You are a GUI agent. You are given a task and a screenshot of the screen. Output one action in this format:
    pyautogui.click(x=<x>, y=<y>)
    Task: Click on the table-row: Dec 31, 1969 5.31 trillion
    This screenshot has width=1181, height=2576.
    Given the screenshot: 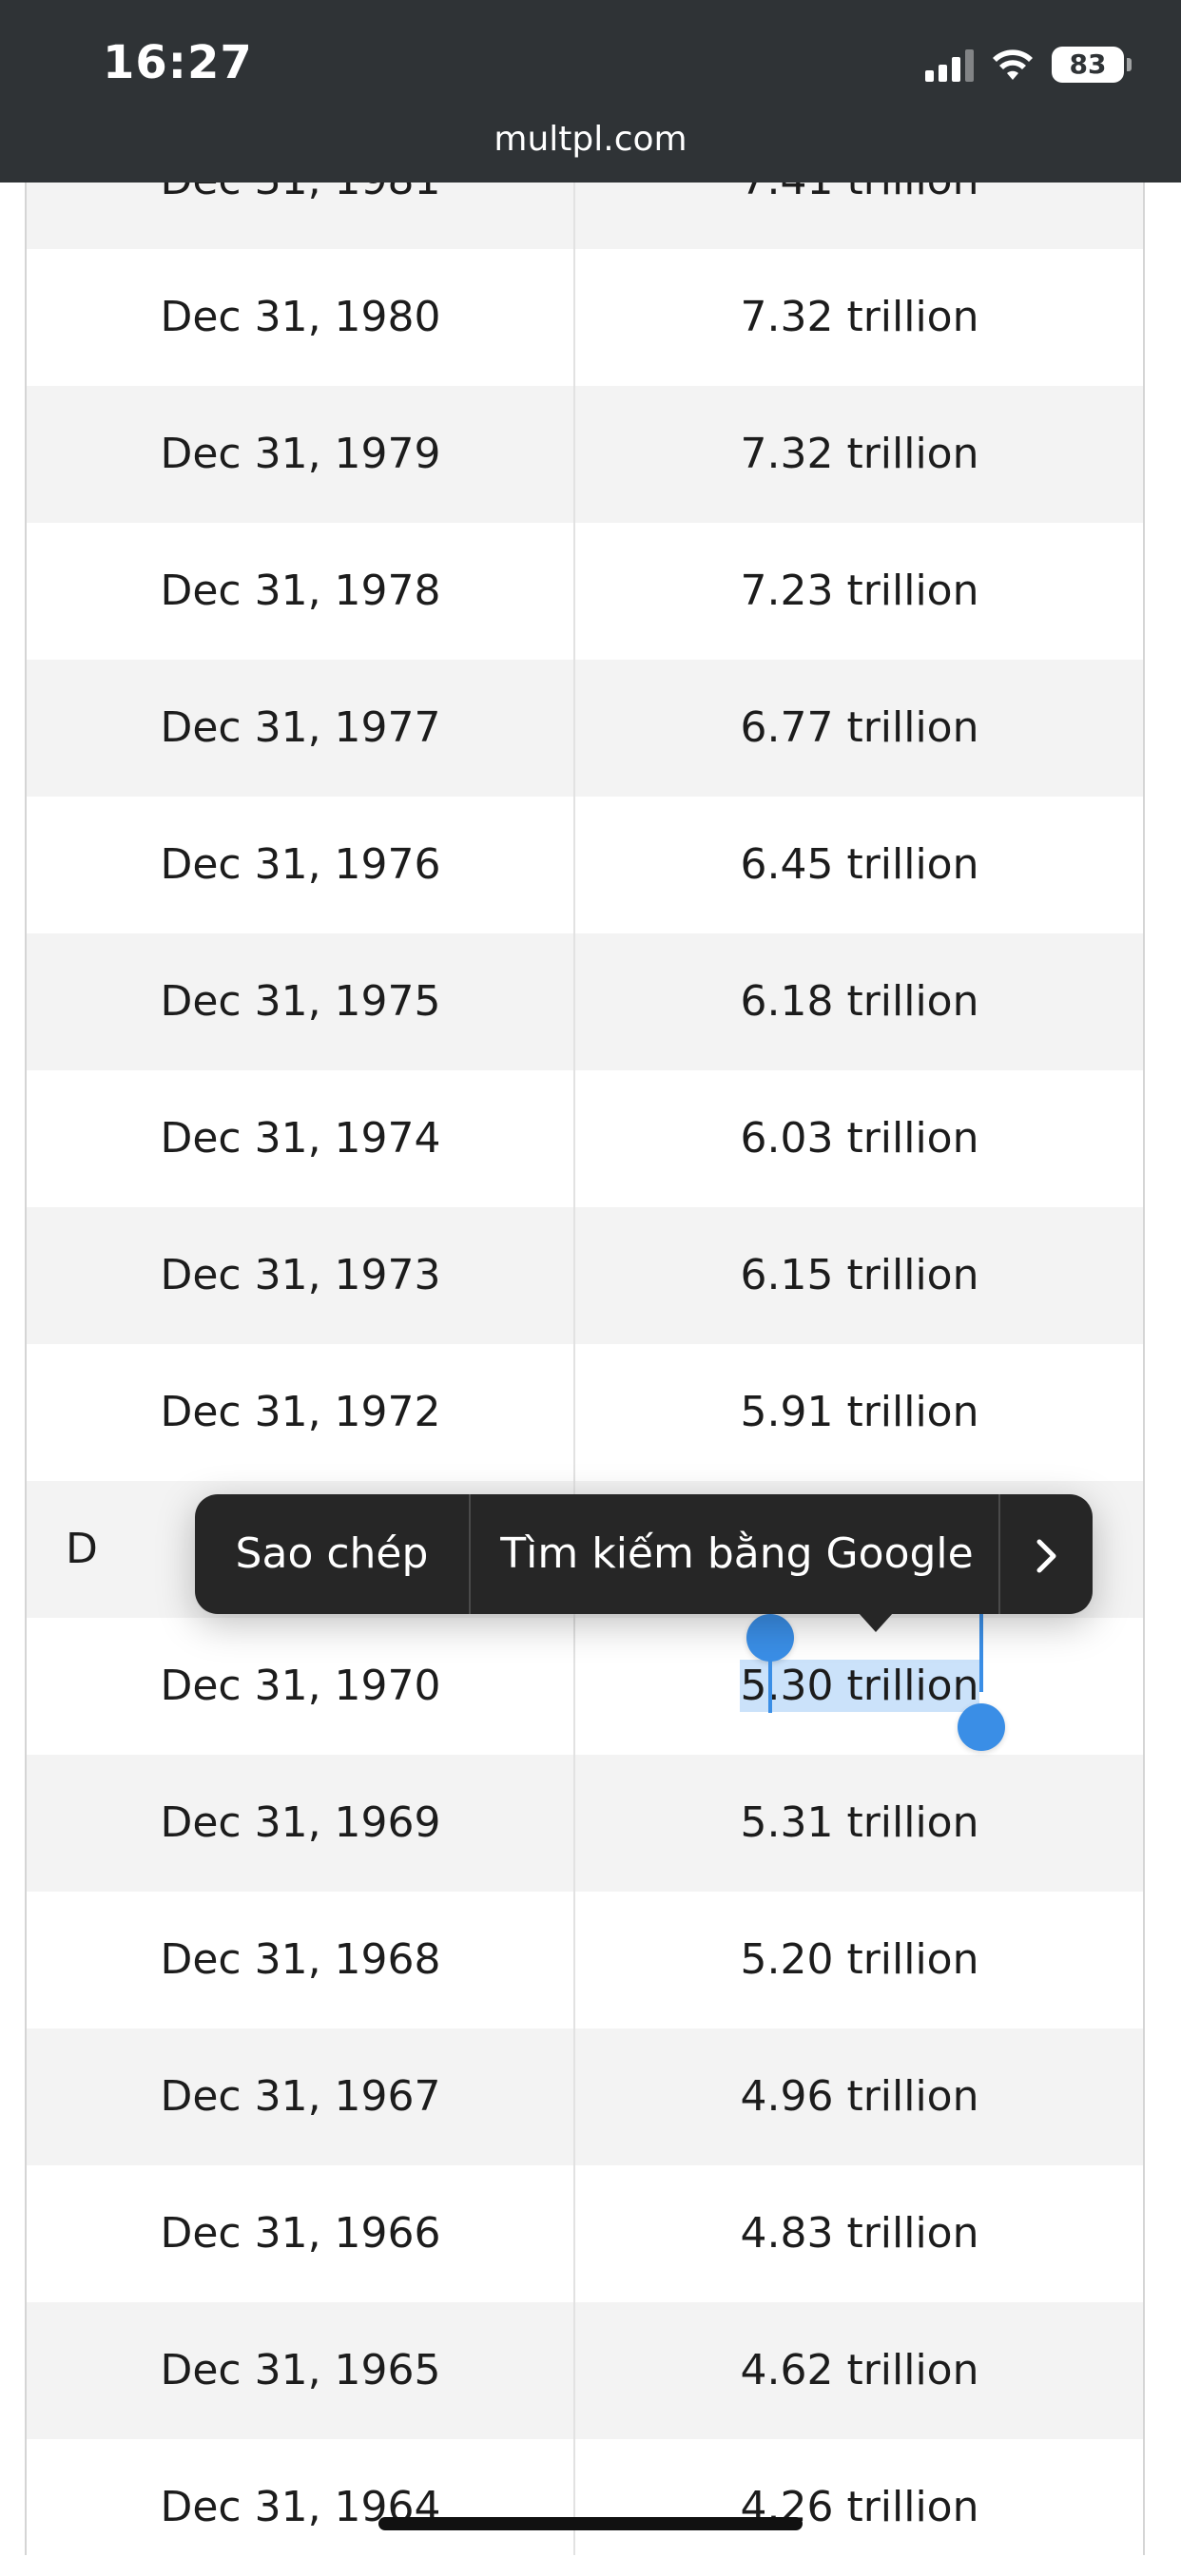 What is the action you would take?
    pyautogui.click(x=585, y=1824)
    